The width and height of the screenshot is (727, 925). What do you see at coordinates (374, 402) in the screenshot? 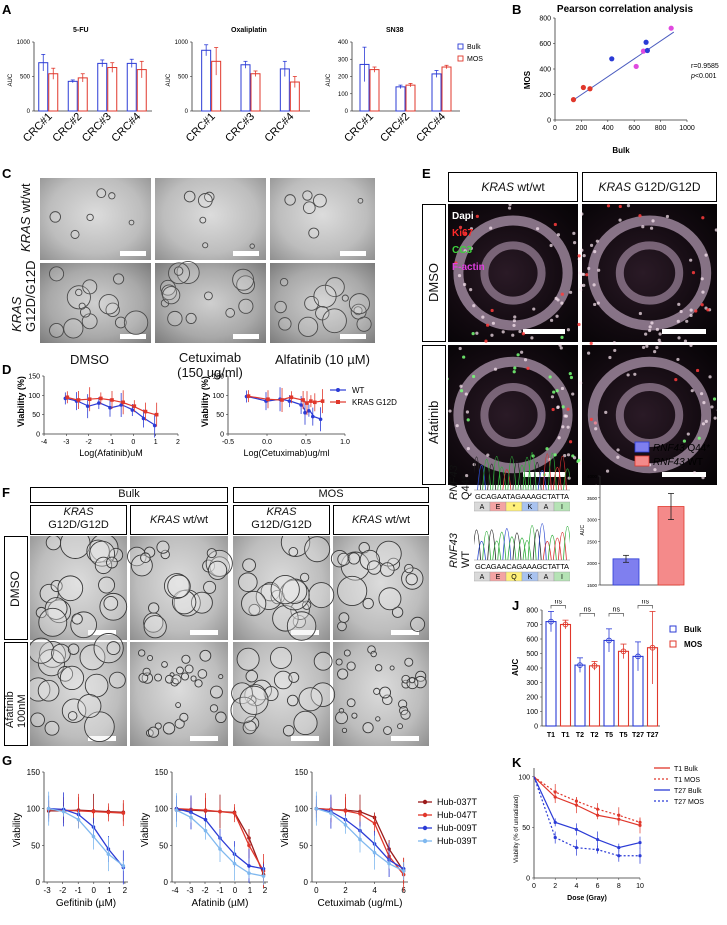
I see `d-legend-label: KRAS G12D` at bounding box center [374, 402].